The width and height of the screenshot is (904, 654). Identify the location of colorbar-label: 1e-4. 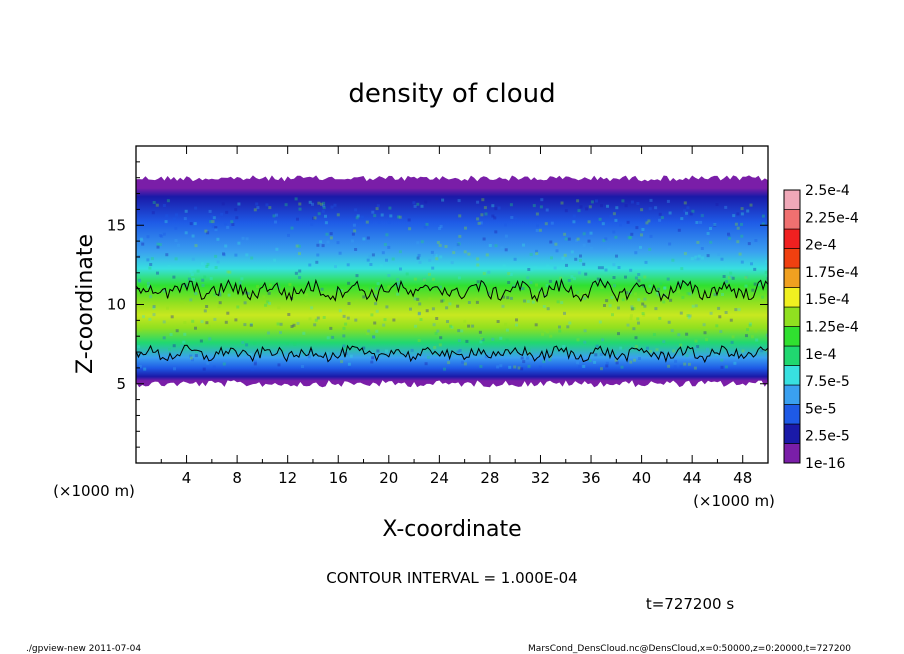
(821, 355).